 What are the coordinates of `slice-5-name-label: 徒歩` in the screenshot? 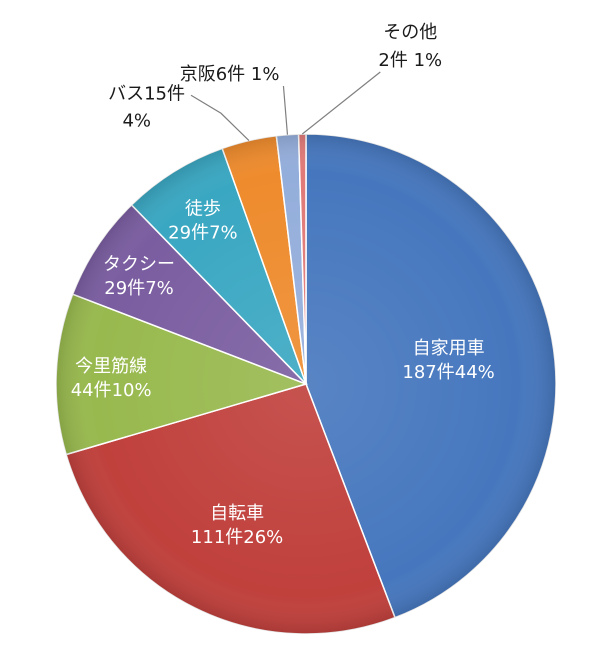 It's located at (203, 208).